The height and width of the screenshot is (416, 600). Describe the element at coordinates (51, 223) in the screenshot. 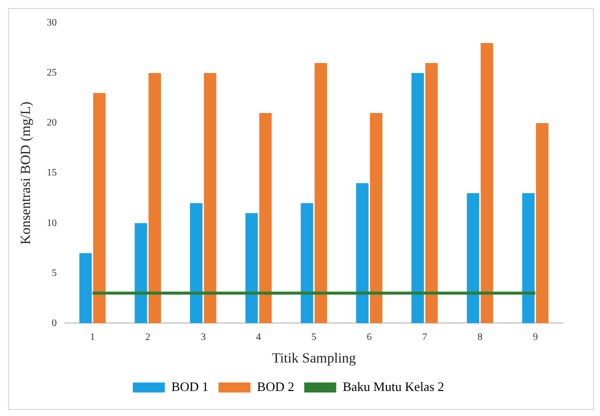

I see `y-tick-label: 10` at that location.